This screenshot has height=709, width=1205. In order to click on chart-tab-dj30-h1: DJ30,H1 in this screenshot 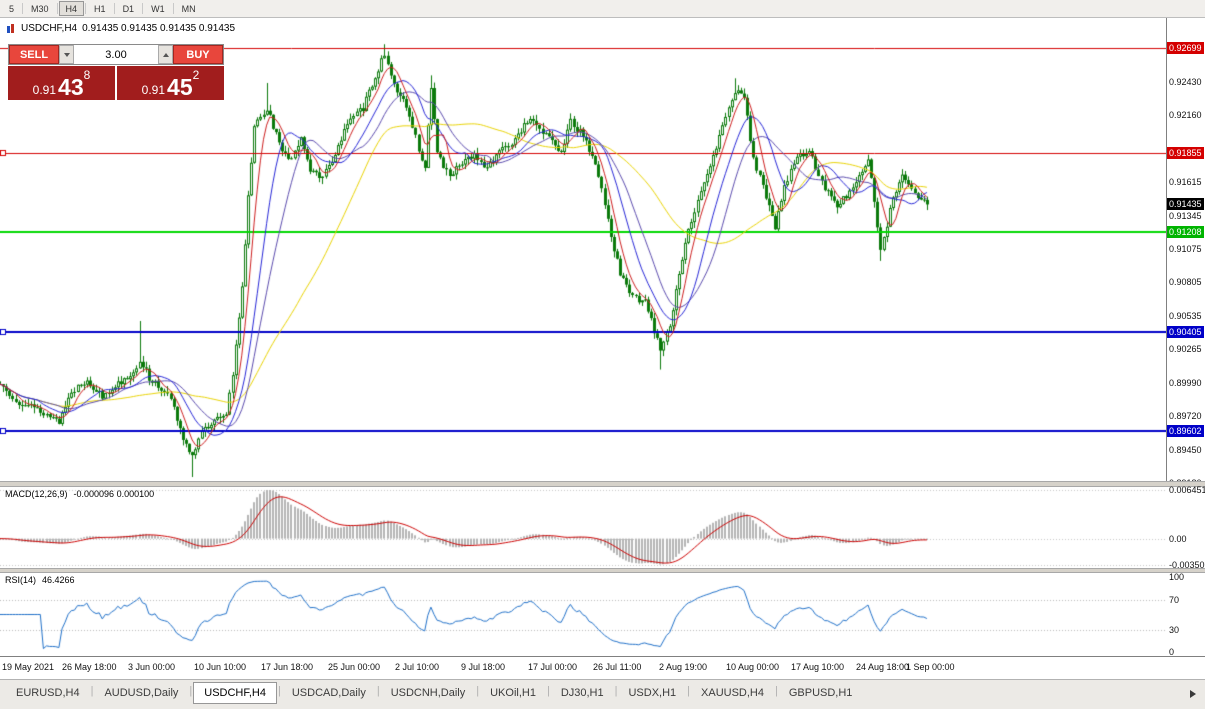, I will do `click(582, 693)`.